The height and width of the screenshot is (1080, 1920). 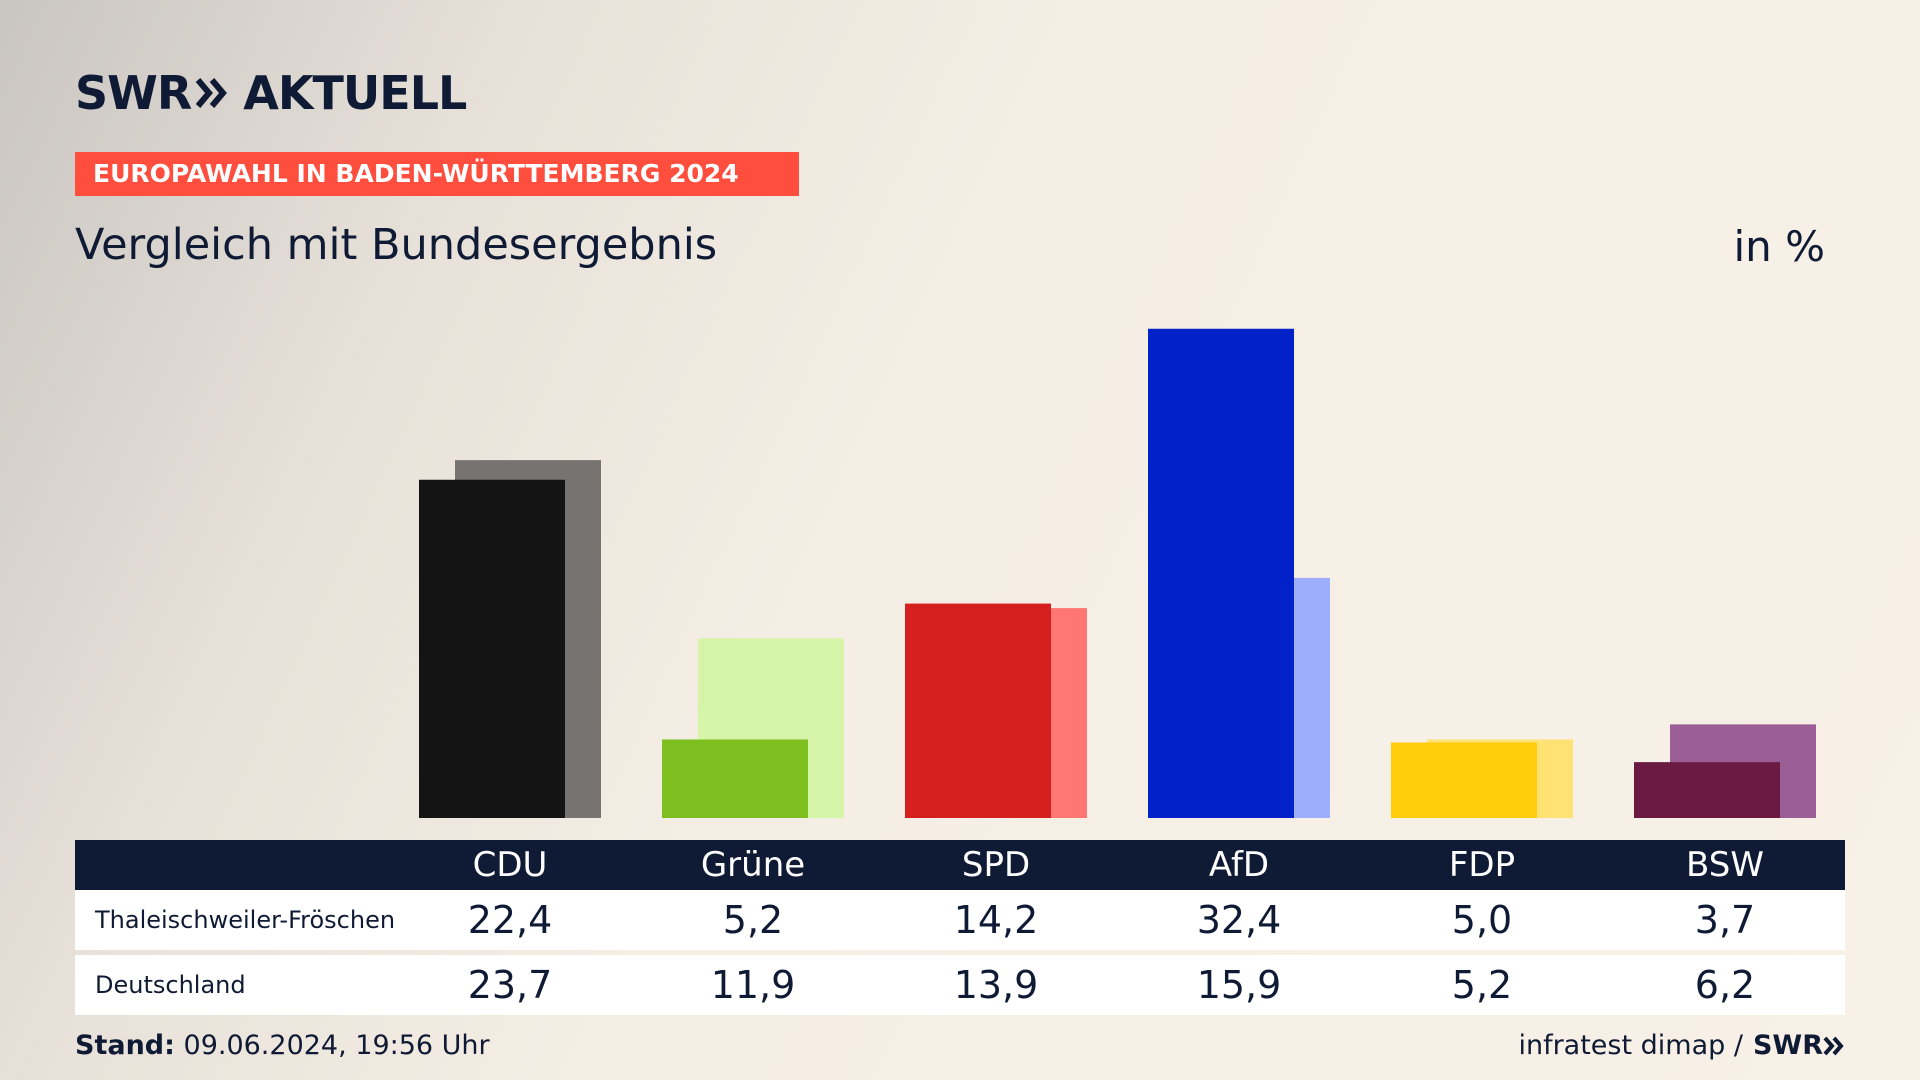 What do you see at coordinates (996, 985) in the screenshot?
I see `value-national-spd: 13,9` at bounding box center [996, 985].